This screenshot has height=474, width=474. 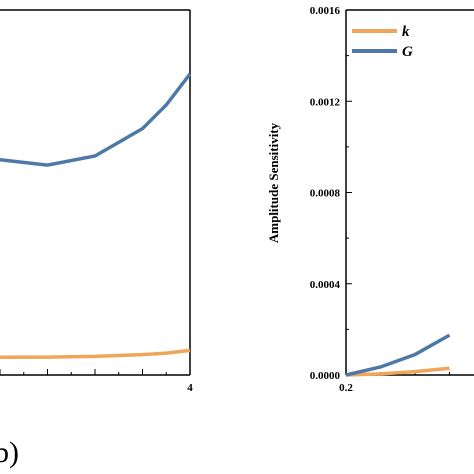 I want to click on left-series-g-line, so click(x=96, y=119).